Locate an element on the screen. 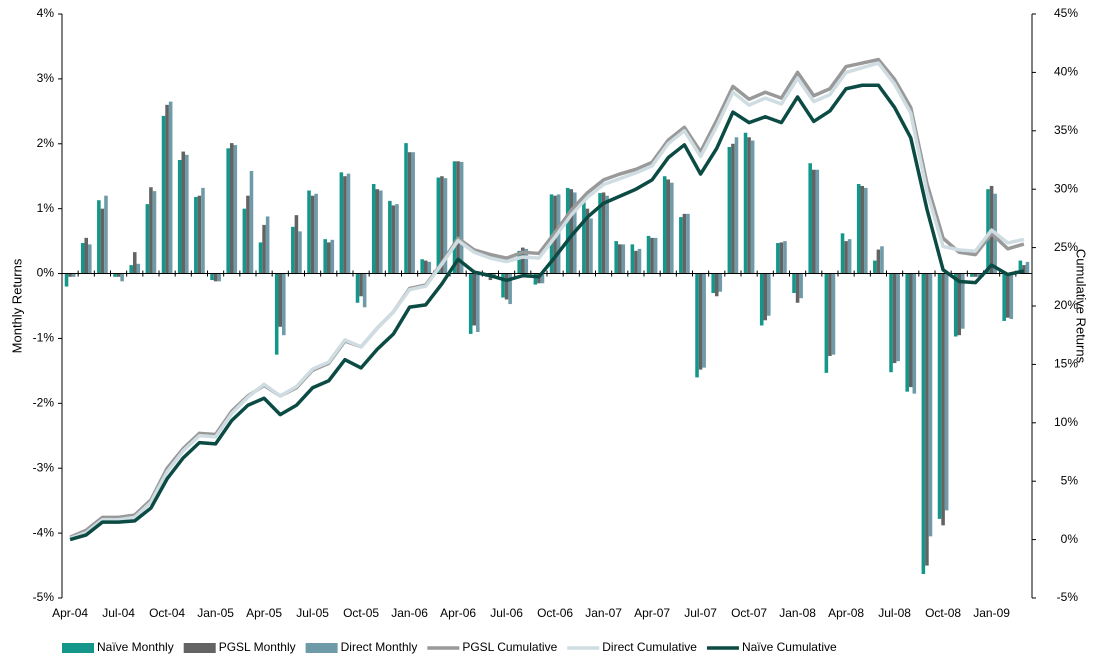  y-tick-label: 4% is located at coordinates (46, 13).